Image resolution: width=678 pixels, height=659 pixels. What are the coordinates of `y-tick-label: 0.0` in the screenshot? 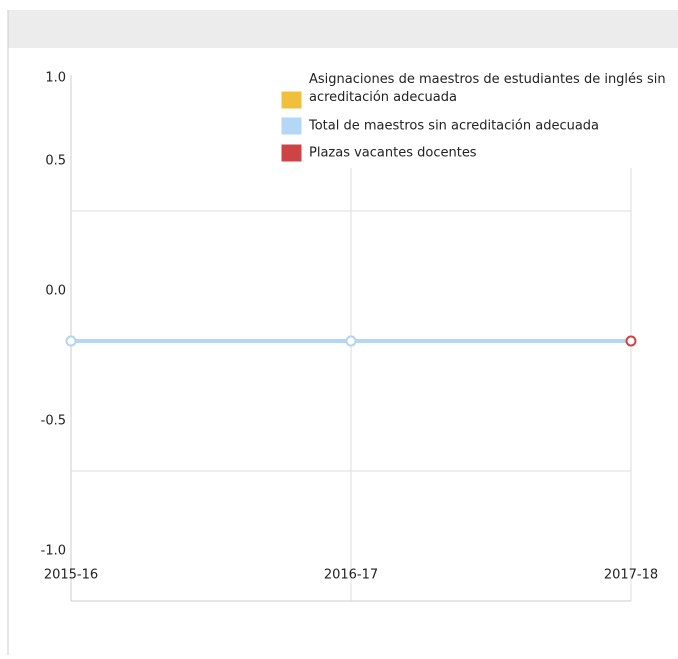 It's located at (55, 291).